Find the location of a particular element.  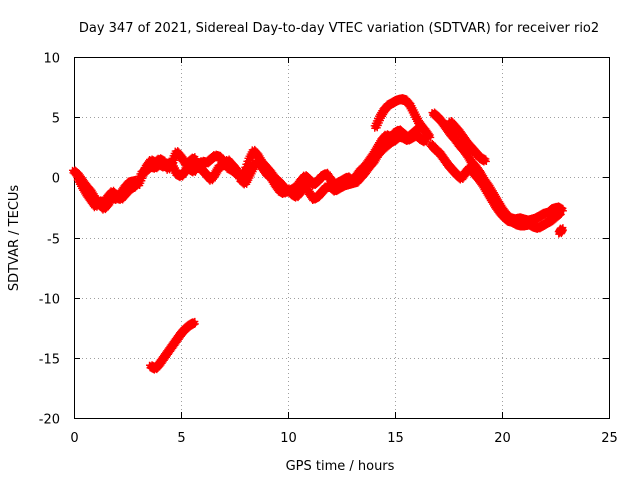

x-tick-label: 15 is located at coordinates (395, 438).